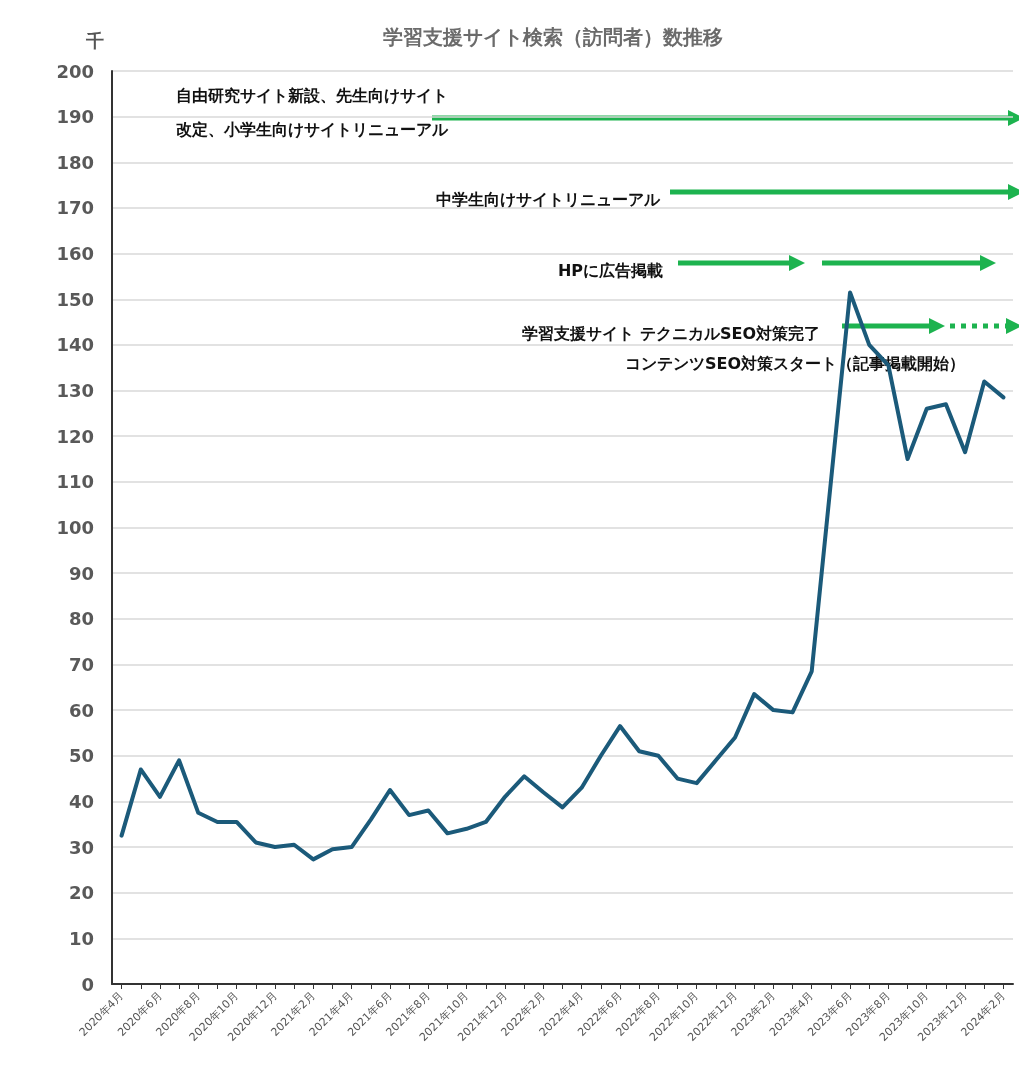  Describe the element at coordinates (81, 847) in the screenshot. I see `y-tick-label: 30` at that location.